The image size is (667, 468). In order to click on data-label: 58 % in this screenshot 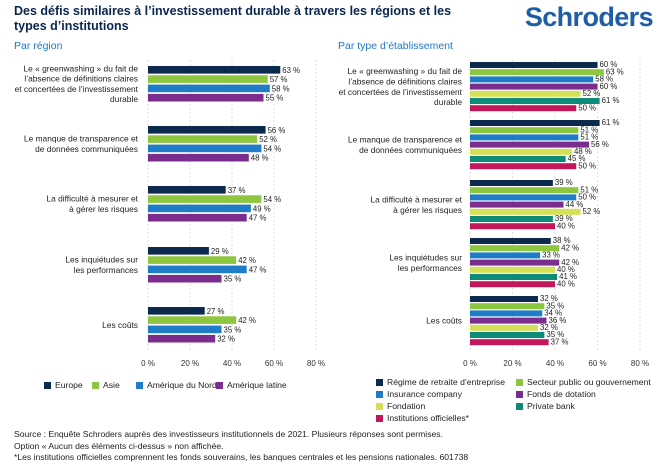, I will do `click(604, 79)`.